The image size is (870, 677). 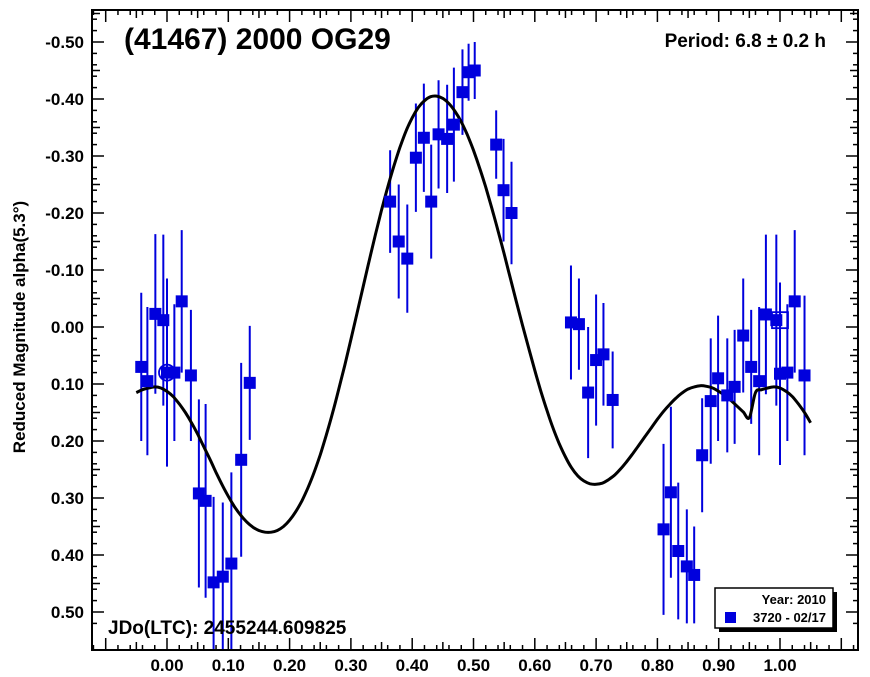 What do you see at coordinates (166, 665) in the screenshot?
I see `x-tick-label: 0.00` at bounding box center [166, 665].